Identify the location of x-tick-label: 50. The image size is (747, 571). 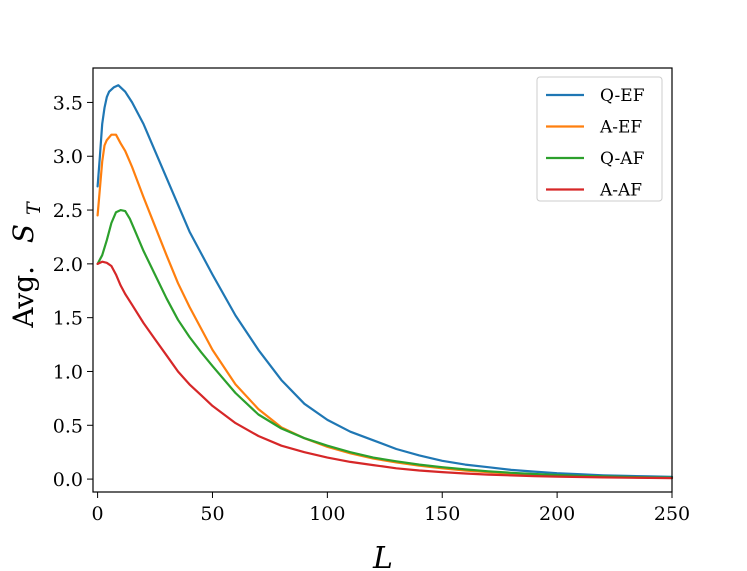
(212, 514).